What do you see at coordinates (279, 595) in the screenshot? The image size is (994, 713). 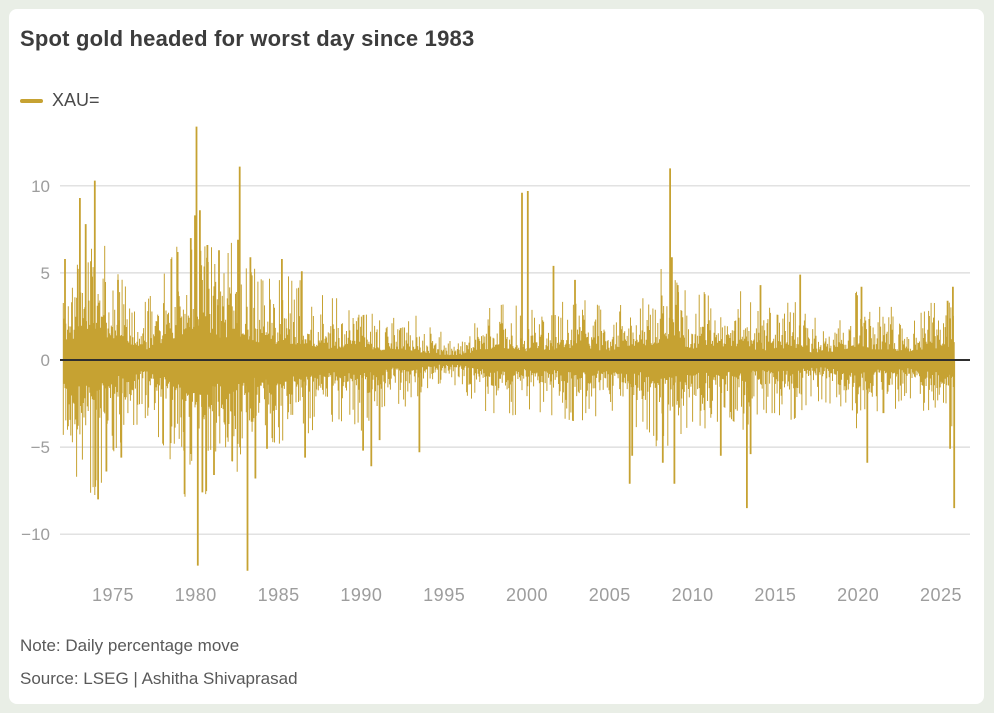 I see `x-axis-tick-label: 1985` at bounding box center [279, 595].